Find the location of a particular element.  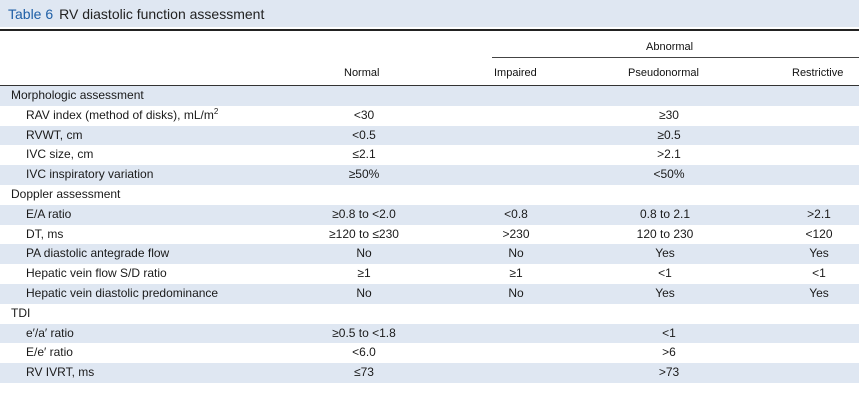

row-label: IVC size, cm is located at coordinates (59, 155).